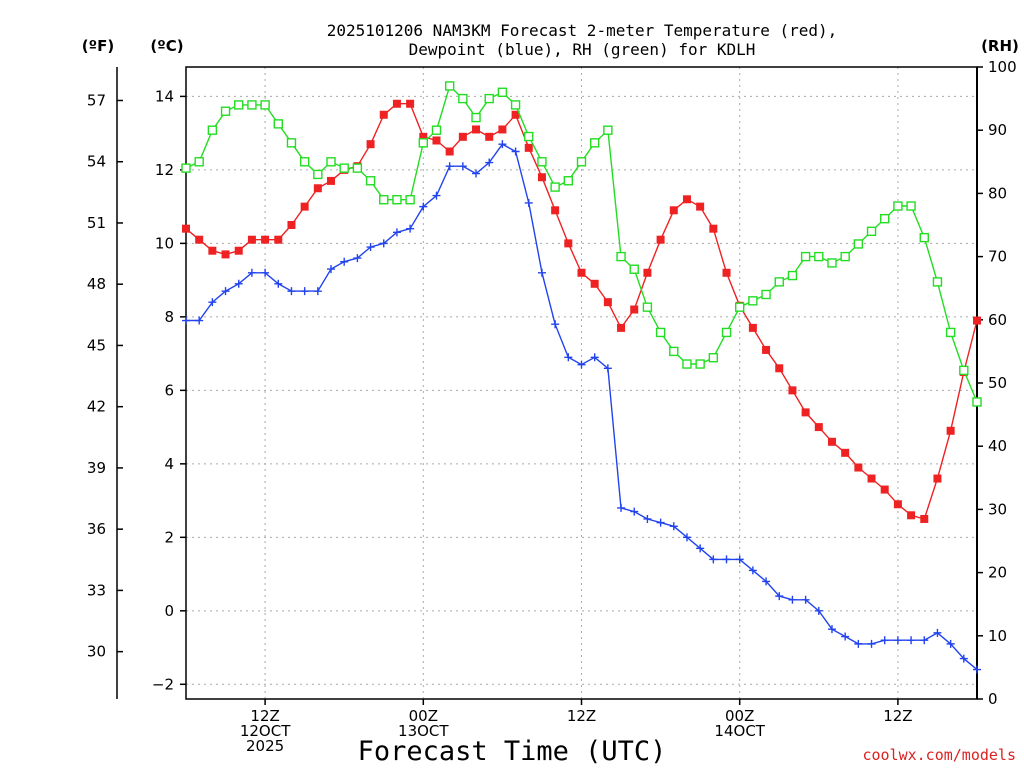 The height and width of the screenshot is (768, 1024). I want to click on fahrenheit-tick-label: 39, so click(96, 468).